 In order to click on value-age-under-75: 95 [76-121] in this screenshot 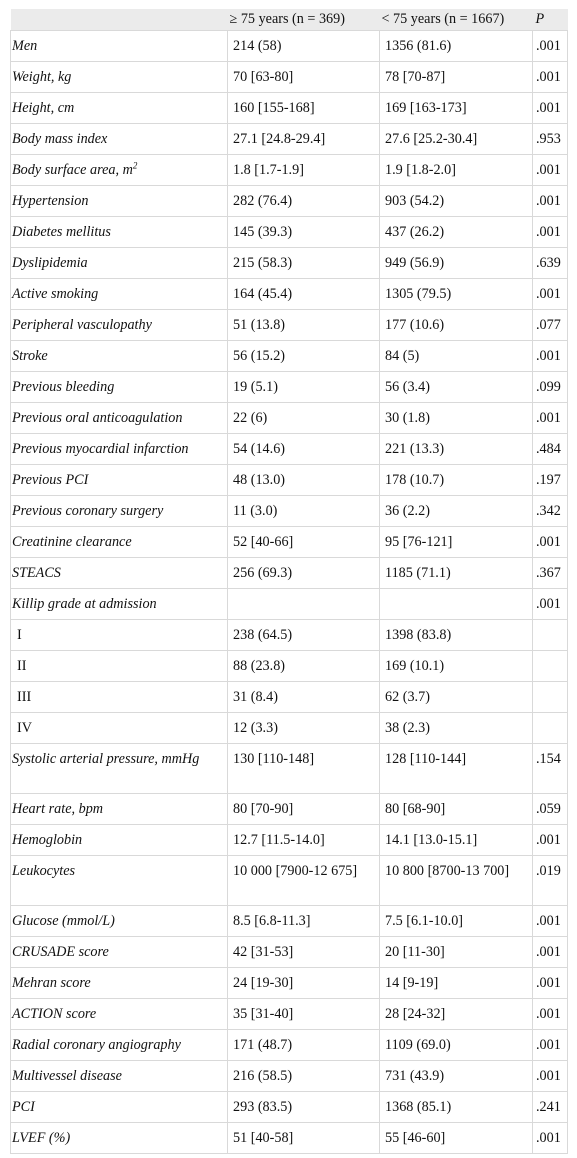, I will do `click(456, 541)`.